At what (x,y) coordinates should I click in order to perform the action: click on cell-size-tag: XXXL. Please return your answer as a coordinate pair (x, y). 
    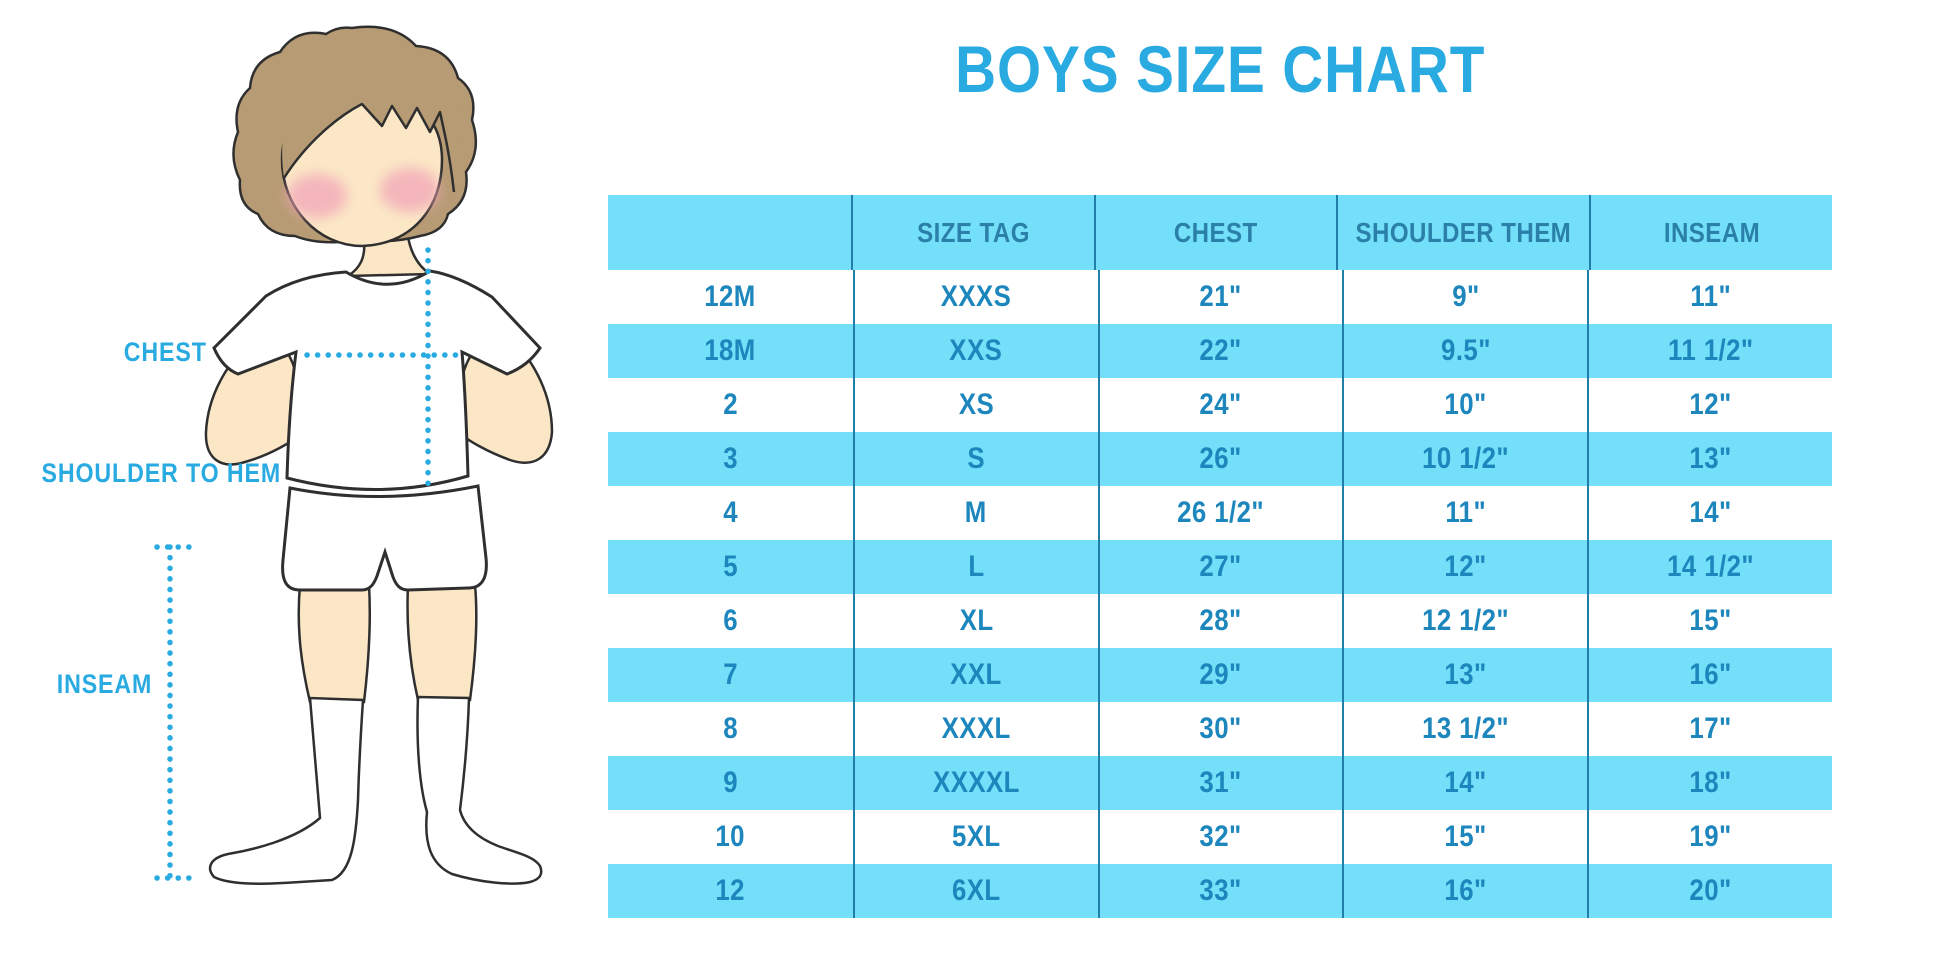
    Looking at the image, I should click on (975, 729).